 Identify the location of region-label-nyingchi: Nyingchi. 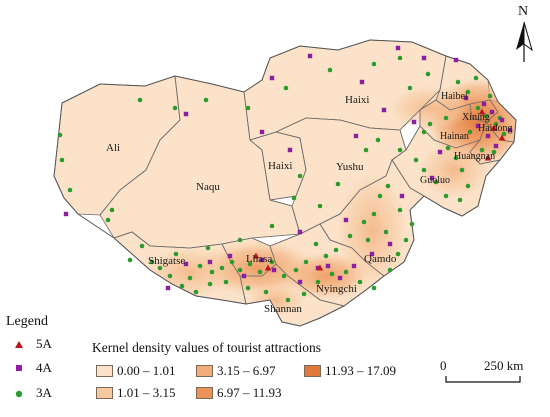
(336, 289).